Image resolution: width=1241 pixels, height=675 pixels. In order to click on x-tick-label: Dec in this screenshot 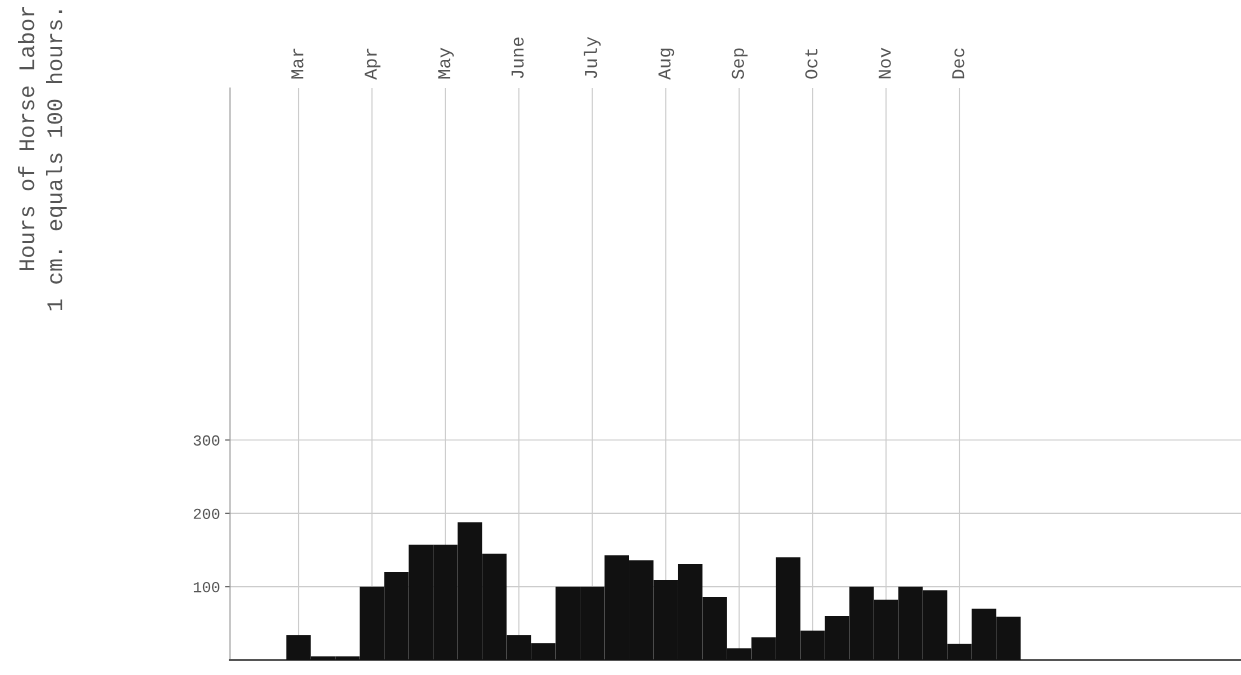, I will do `click(958, 63)`.